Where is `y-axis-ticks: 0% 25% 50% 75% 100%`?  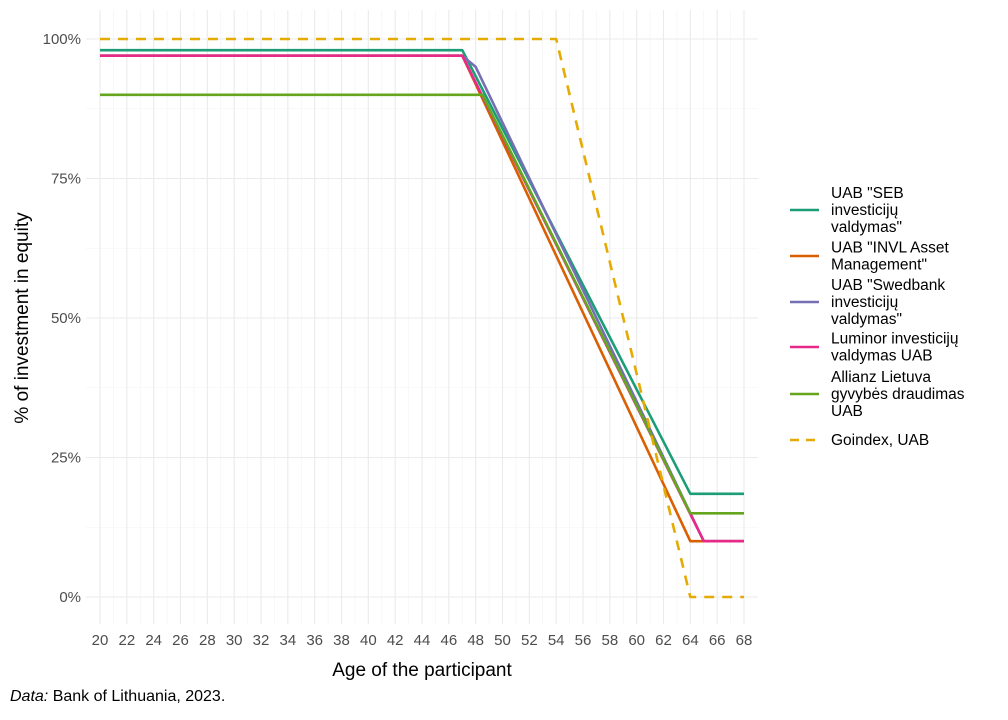 y-axis-ticks: 0% 25% 50% 75% 100% is located at coordinates (62, 318).